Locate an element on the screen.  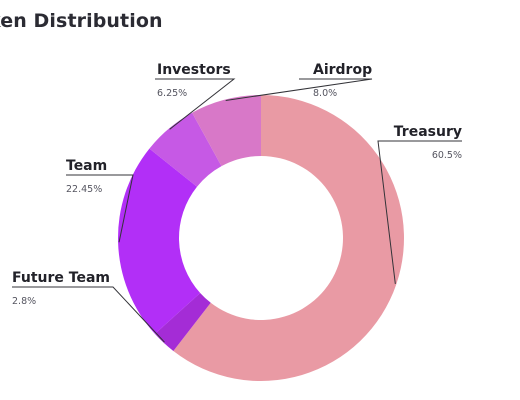
chart-title: ken Distribution is located at coordinates (81, 21).